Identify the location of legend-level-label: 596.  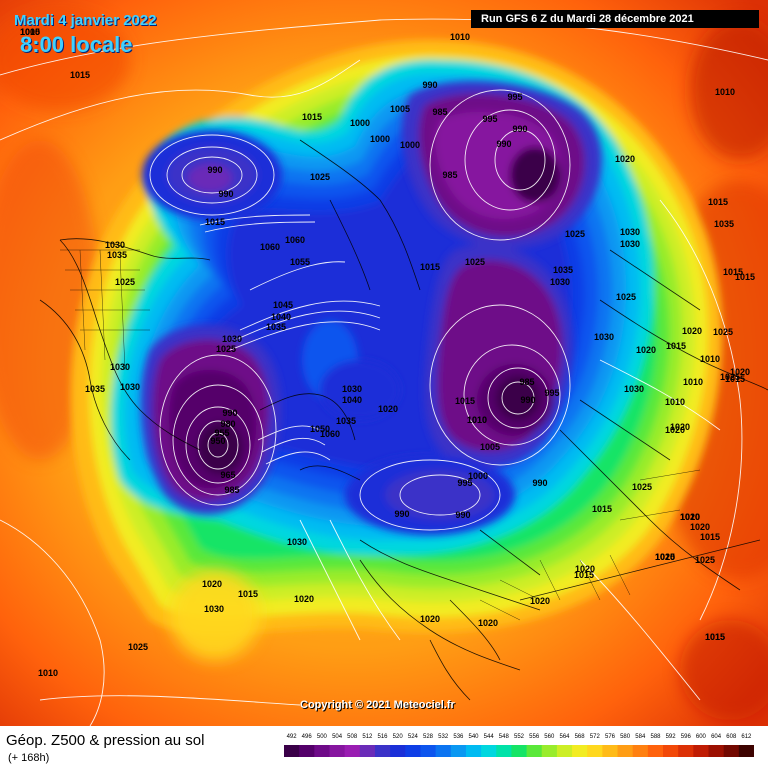
(685, 737).